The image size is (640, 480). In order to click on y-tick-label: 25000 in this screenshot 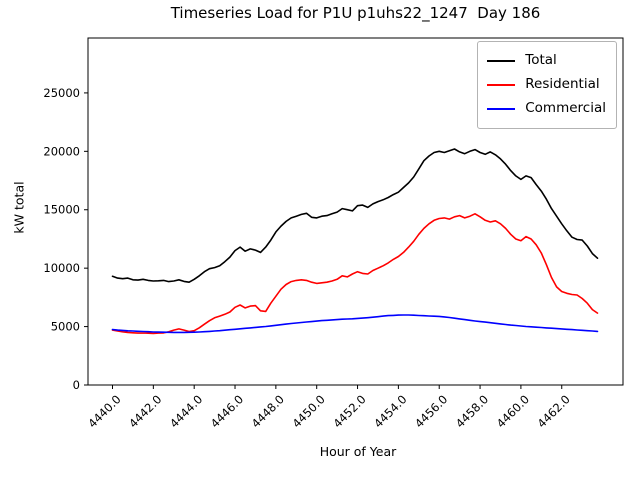, I will do `click(61, 93)`.